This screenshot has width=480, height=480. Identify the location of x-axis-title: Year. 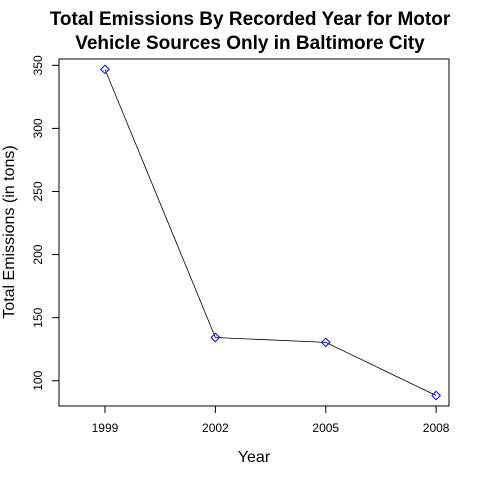
(254, 457).